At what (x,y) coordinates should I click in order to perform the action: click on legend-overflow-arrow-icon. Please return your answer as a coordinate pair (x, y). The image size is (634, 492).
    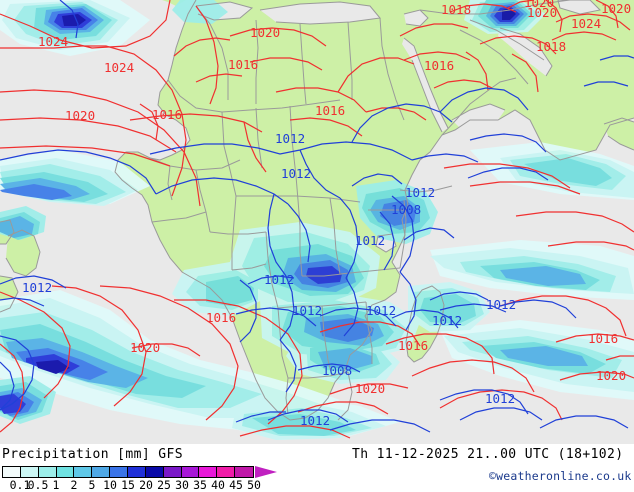
    Looking at the image, I should click on (266, 472).